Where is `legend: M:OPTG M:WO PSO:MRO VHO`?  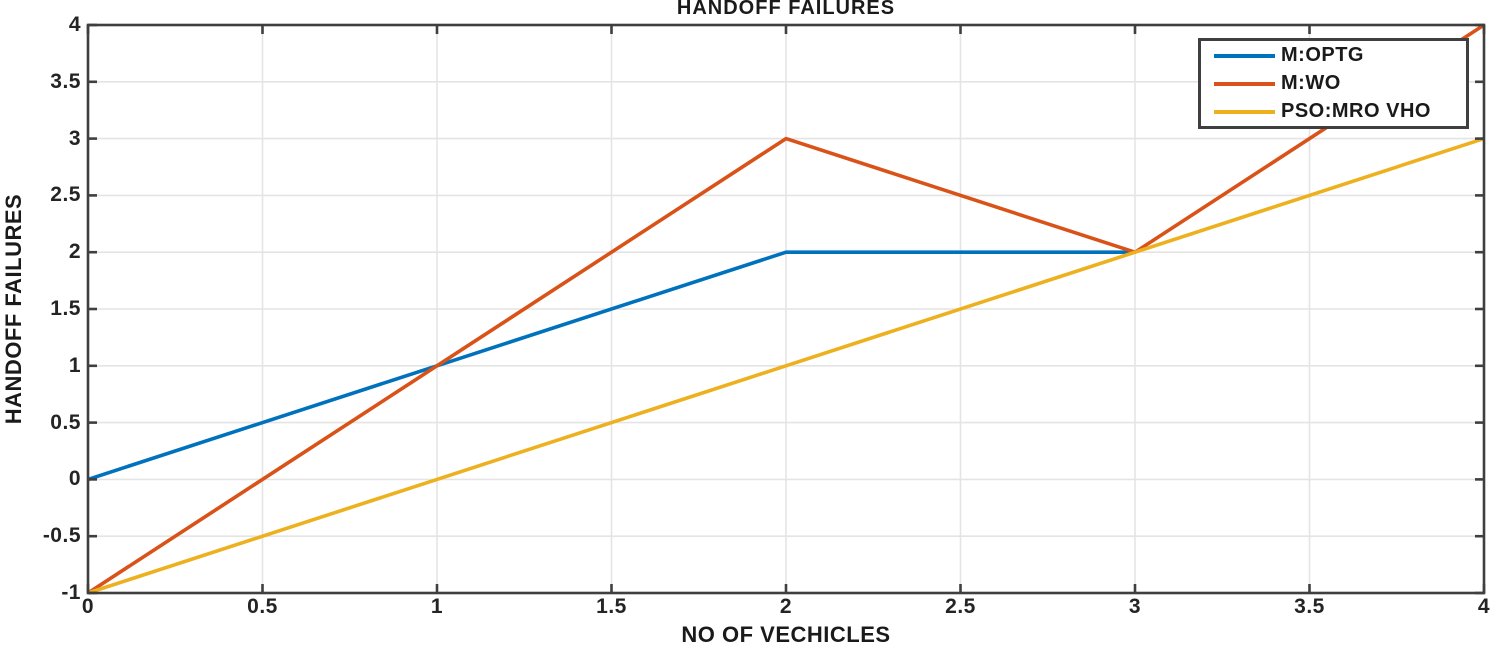
legend: M:OPTG M:WO PSO:MRO VHO is located at coordinates (1333, 83).